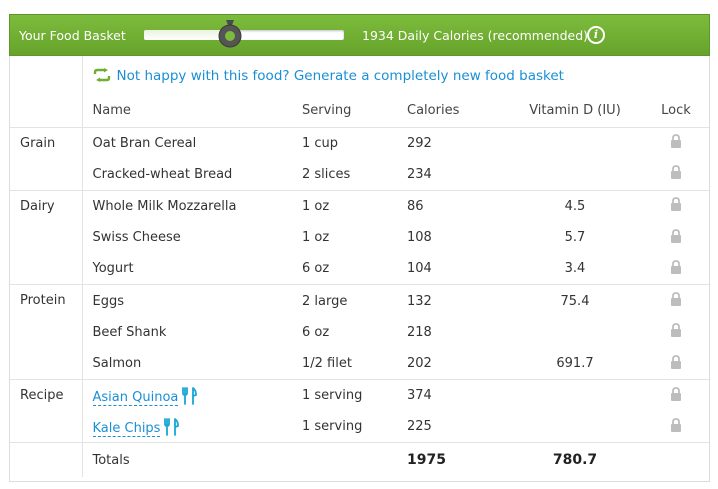  I want to click on vitamin-d-value: 4.5, so click(575, 205).